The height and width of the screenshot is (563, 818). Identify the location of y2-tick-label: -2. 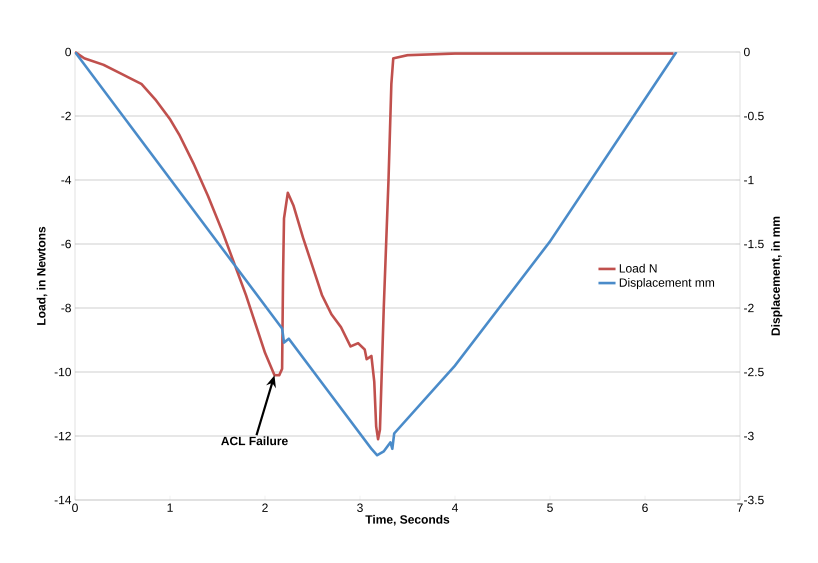
(749, 308).